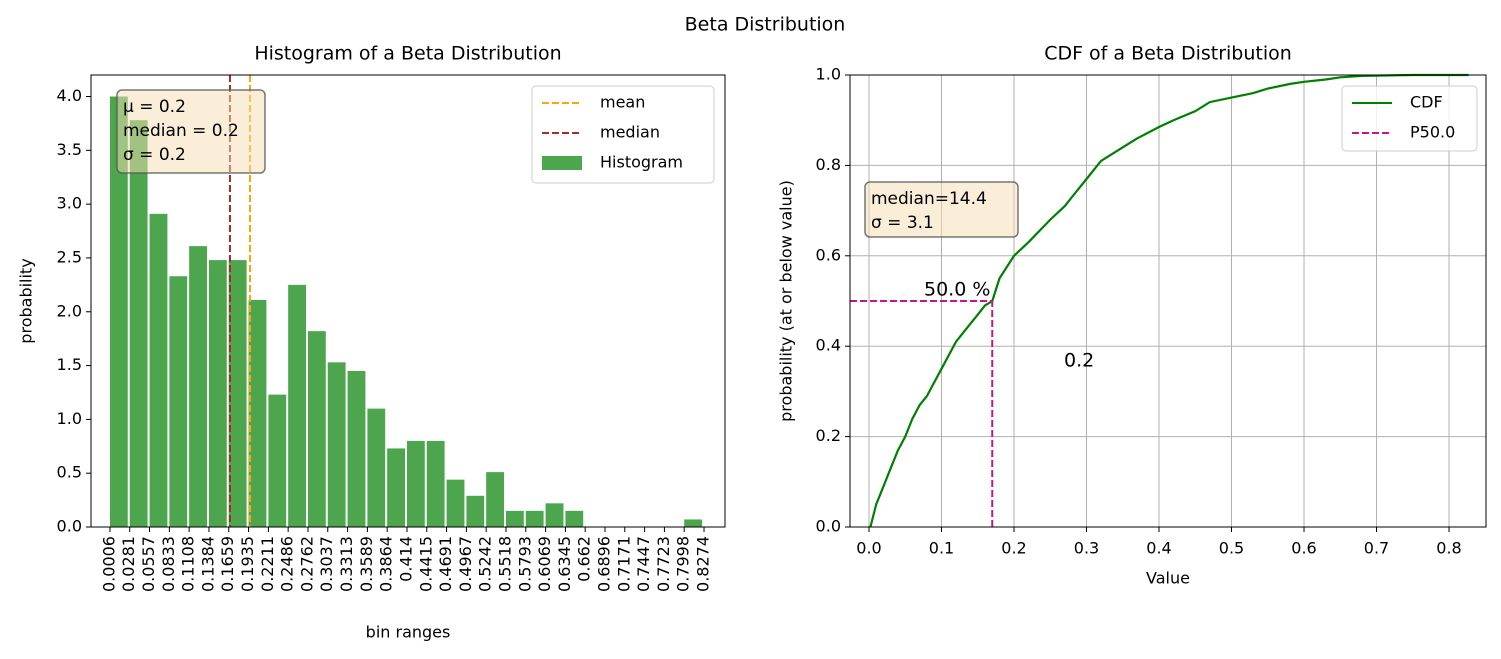 The height and width of the screenshot is (659, 1501). Describe the element at coordinates (1432, 132) in the screenshot. I see `legend-label: P50.0` at that location.